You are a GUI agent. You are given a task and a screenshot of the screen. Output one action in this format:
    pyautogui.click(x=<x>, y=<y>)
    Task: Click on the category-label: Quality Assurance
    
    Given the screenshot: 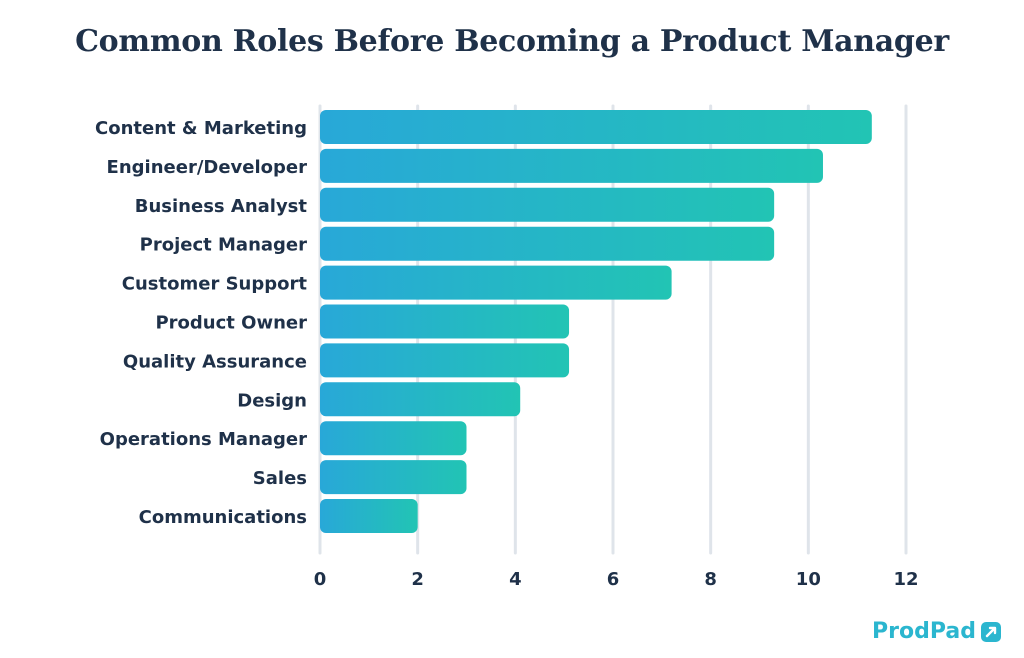 What is the action you would take?
    pyautogui.click(x=215, y=361)
    